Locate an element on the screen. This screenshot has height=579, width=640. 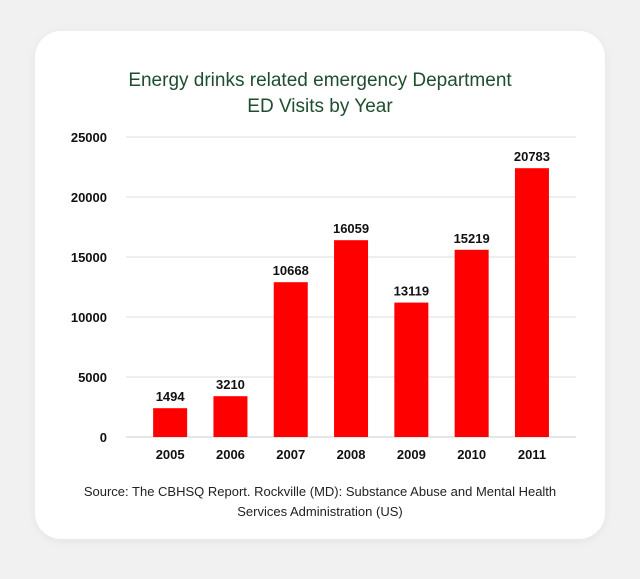
bar-data-label: 1494 is located at coordinates (171, 396).